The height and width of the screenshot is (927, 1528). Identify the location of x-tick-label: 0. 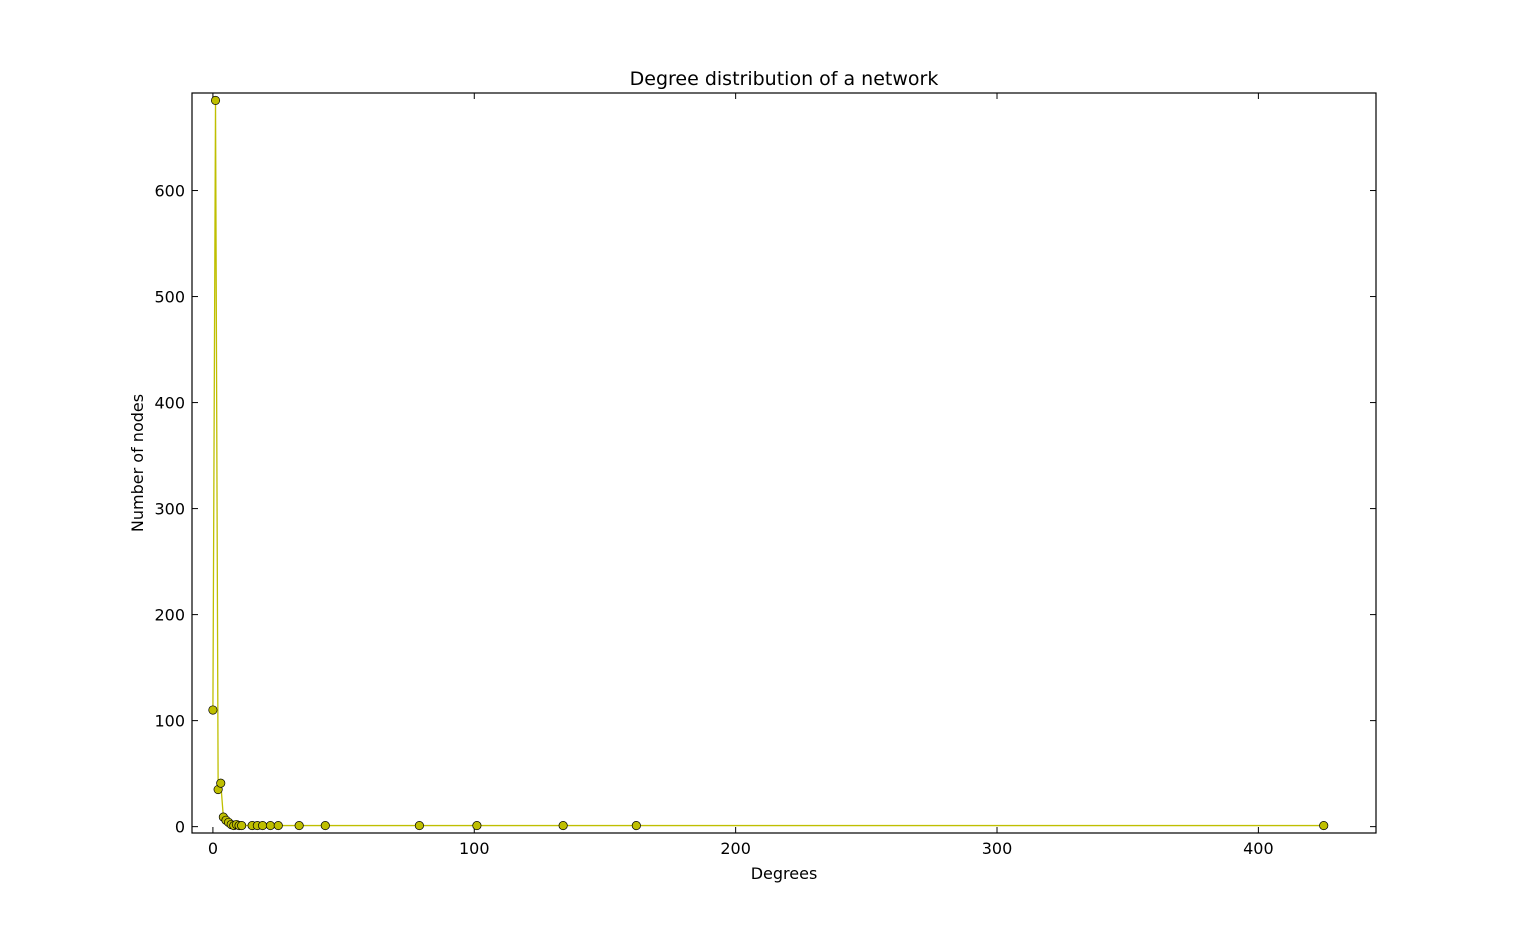
(213, 848).